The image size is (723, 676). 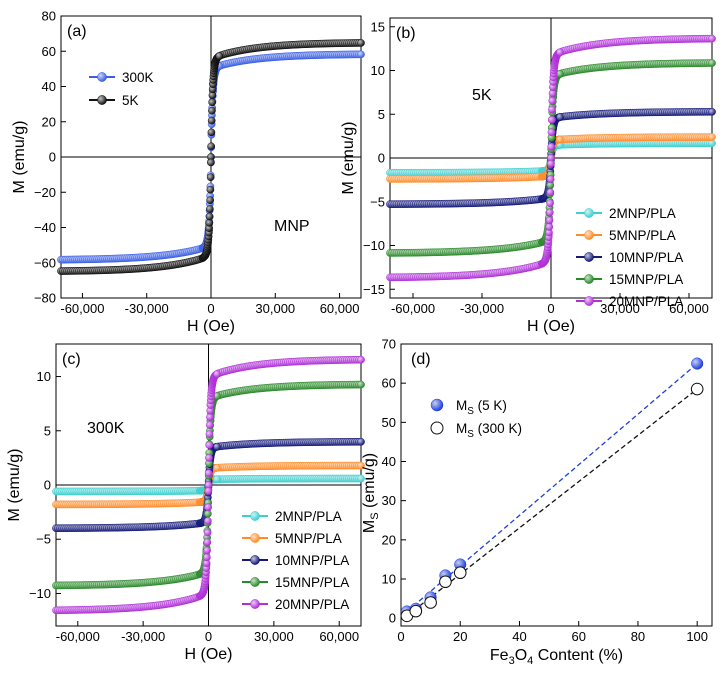 I want to click on y-tick-label: 15, so click(x=378, y=26).